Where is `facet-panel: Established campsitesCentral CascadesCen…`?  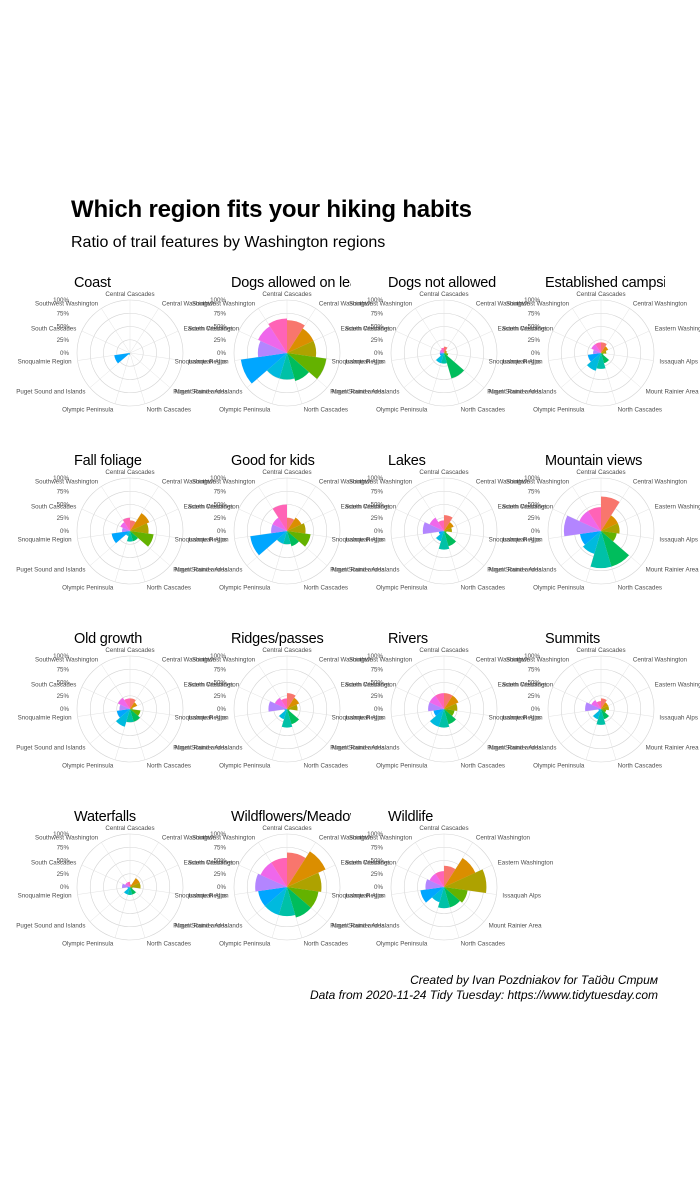
facet-panel: Established campsitesCentral CascadesCen… is located at coordinates (593, 362).